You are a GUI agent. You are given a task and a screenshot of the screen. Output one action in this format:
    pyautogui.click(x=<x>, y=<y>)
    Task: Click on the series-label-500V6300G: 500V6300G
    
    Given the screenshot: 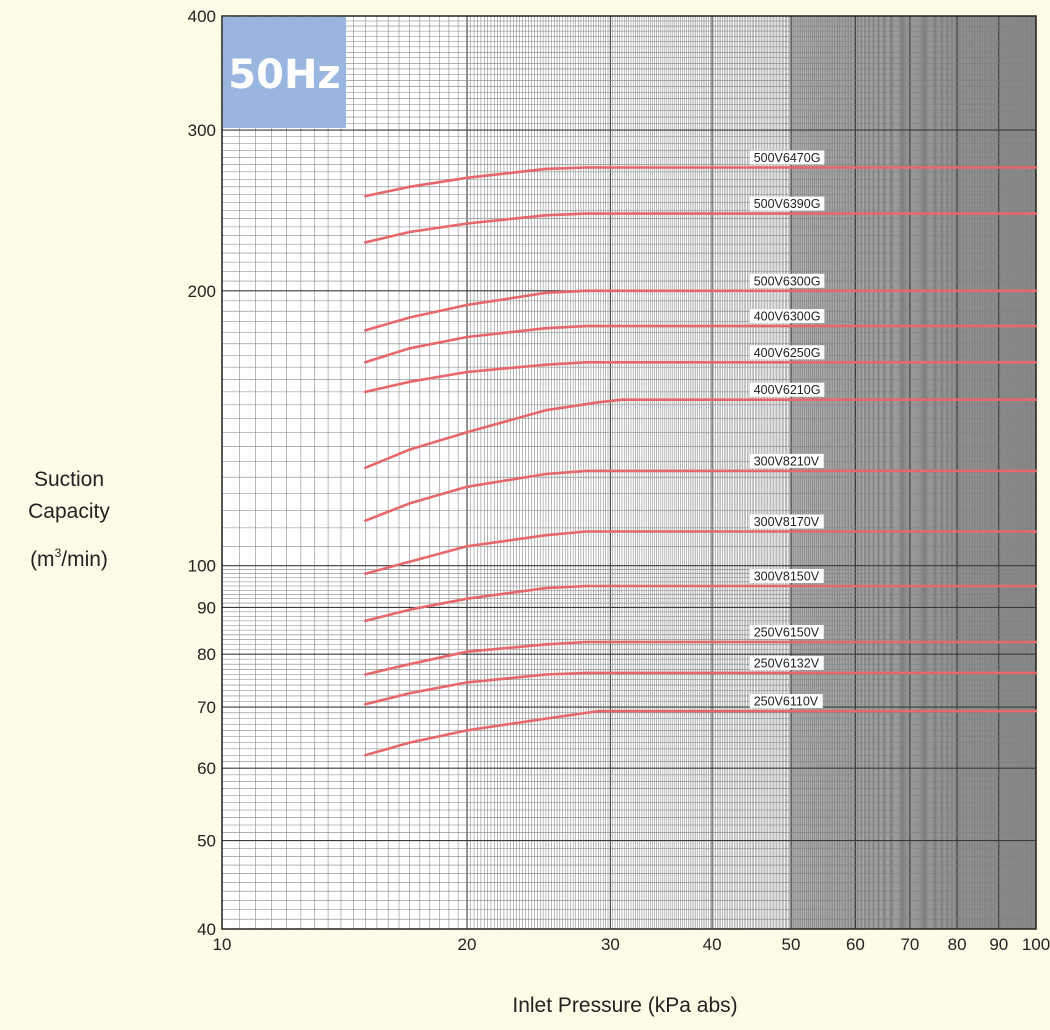 What is the action you would take?
    pyautogui.click(x=787, y=281)
    